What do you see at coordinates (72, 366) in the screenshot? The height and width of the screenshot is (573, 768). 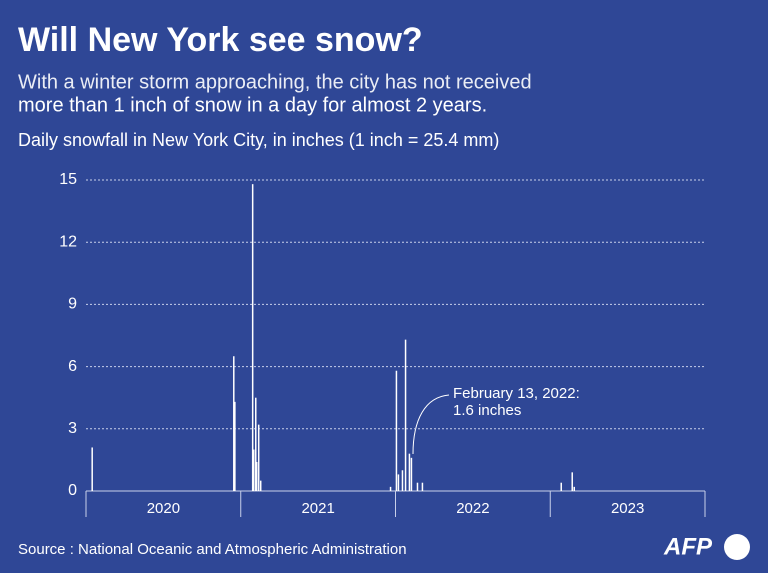 I see `y-tick-label: 6` at bounding box center [72, 366].